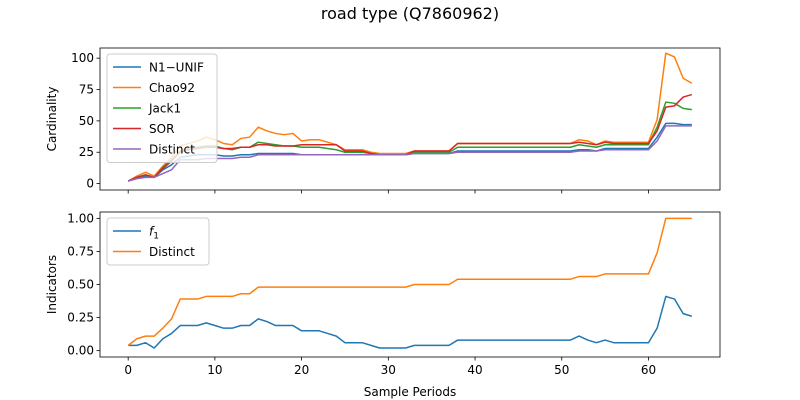 The image size is (800, 400). I want to click on y-tick-label: 0, so click(90, 184).